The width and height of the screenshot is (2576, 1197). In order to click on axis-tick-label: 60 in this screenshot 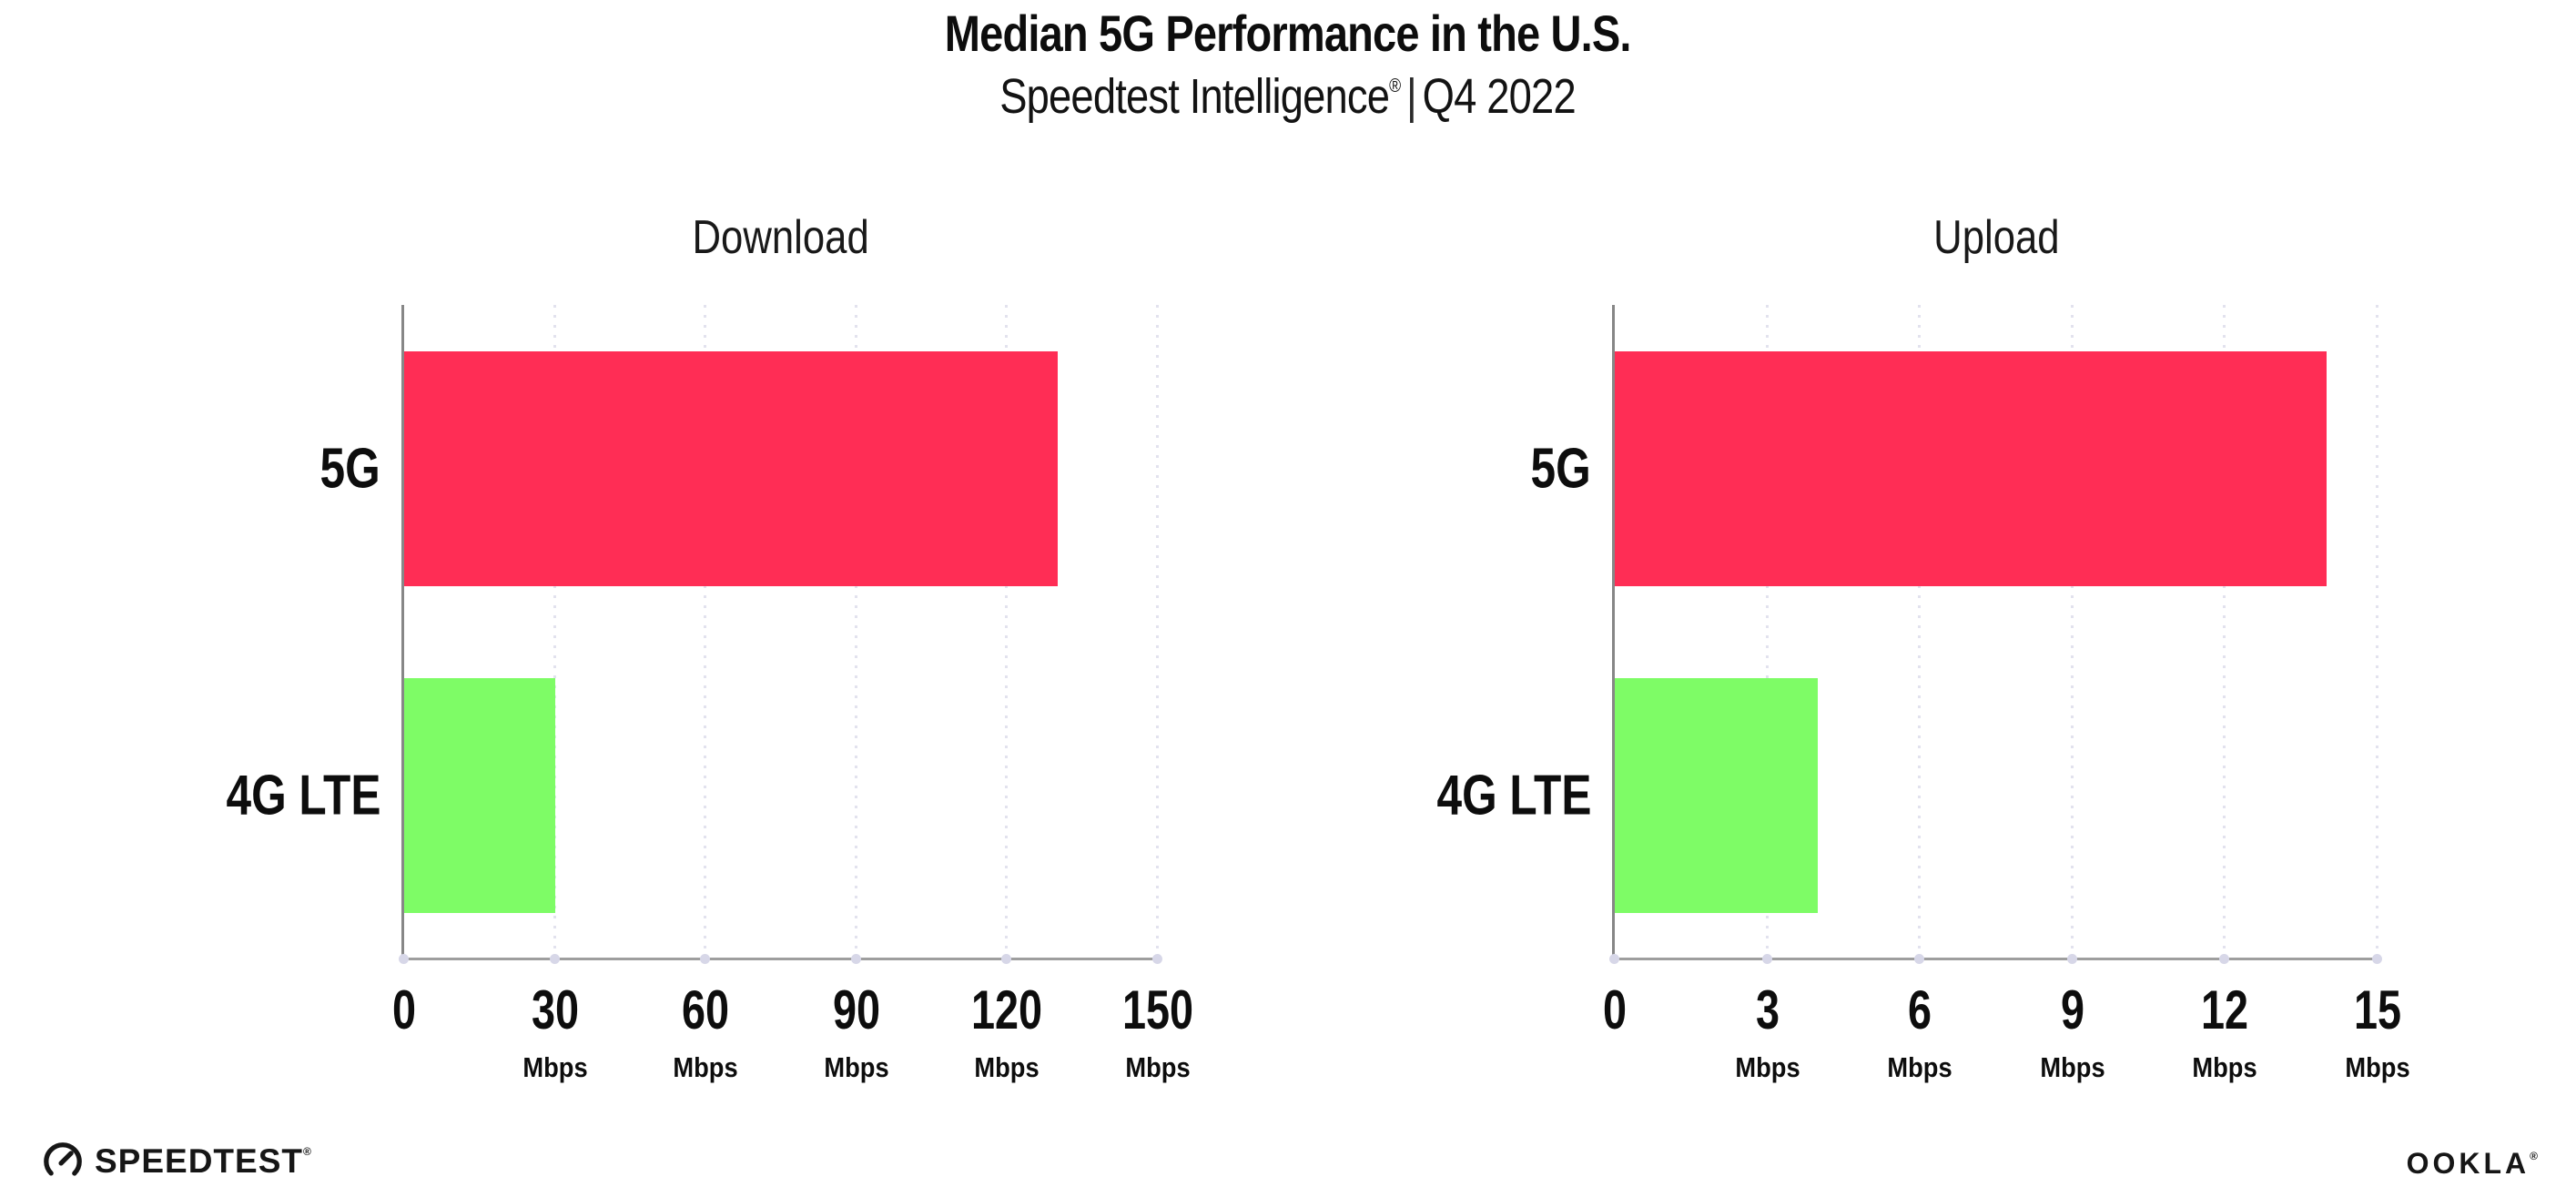, I will do `click(706, 1010)`.